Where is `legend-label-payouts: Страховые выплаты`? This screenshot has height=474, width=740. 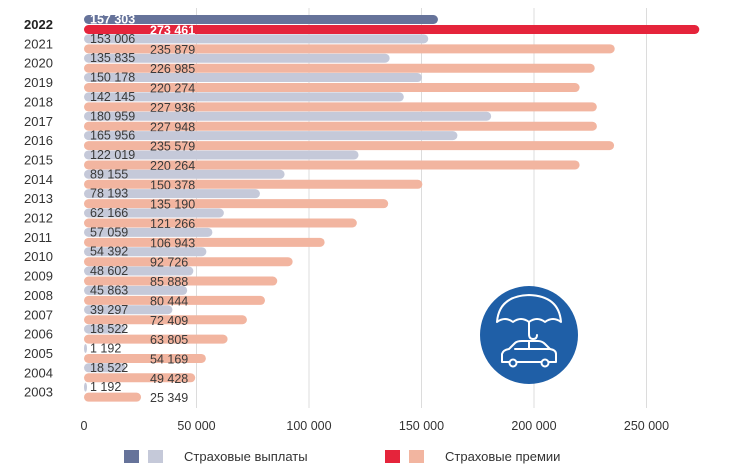
legend-label-payouts: Страховые выплаты is located at coordinates (246, 456).